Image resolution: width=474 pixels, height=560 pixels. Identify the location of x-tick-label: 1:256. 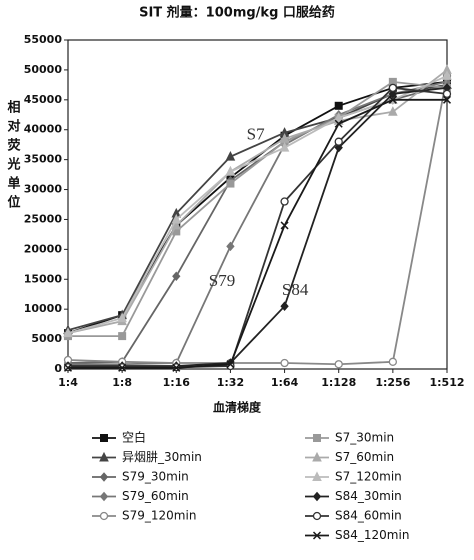
(392, 382).